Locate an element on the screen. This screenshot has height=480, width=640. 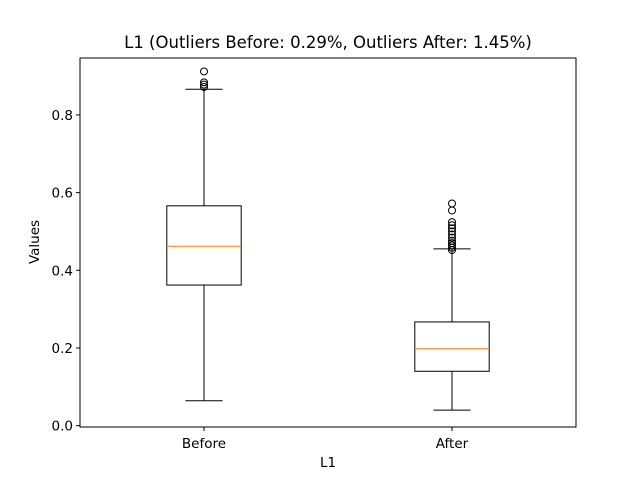
x-tick-label: Before is located at coordinates (204, 444).